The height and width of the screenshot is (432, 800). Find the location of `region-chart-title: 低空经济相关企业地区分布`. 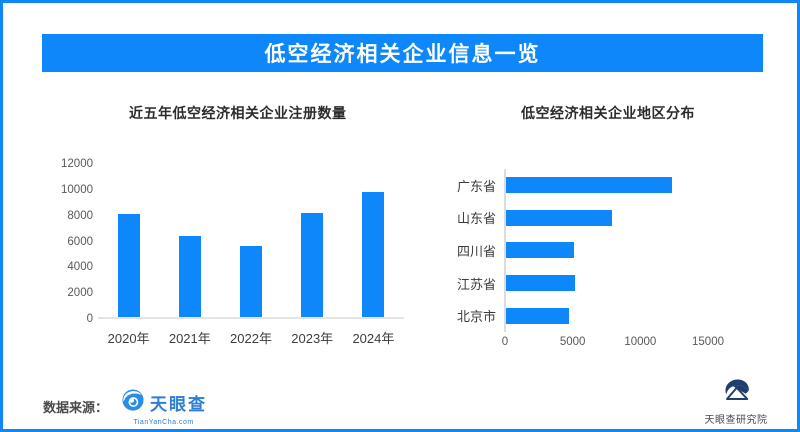

region-chart-title: 低空经济相关企业地区分布 is located at coordinates (608, 113).